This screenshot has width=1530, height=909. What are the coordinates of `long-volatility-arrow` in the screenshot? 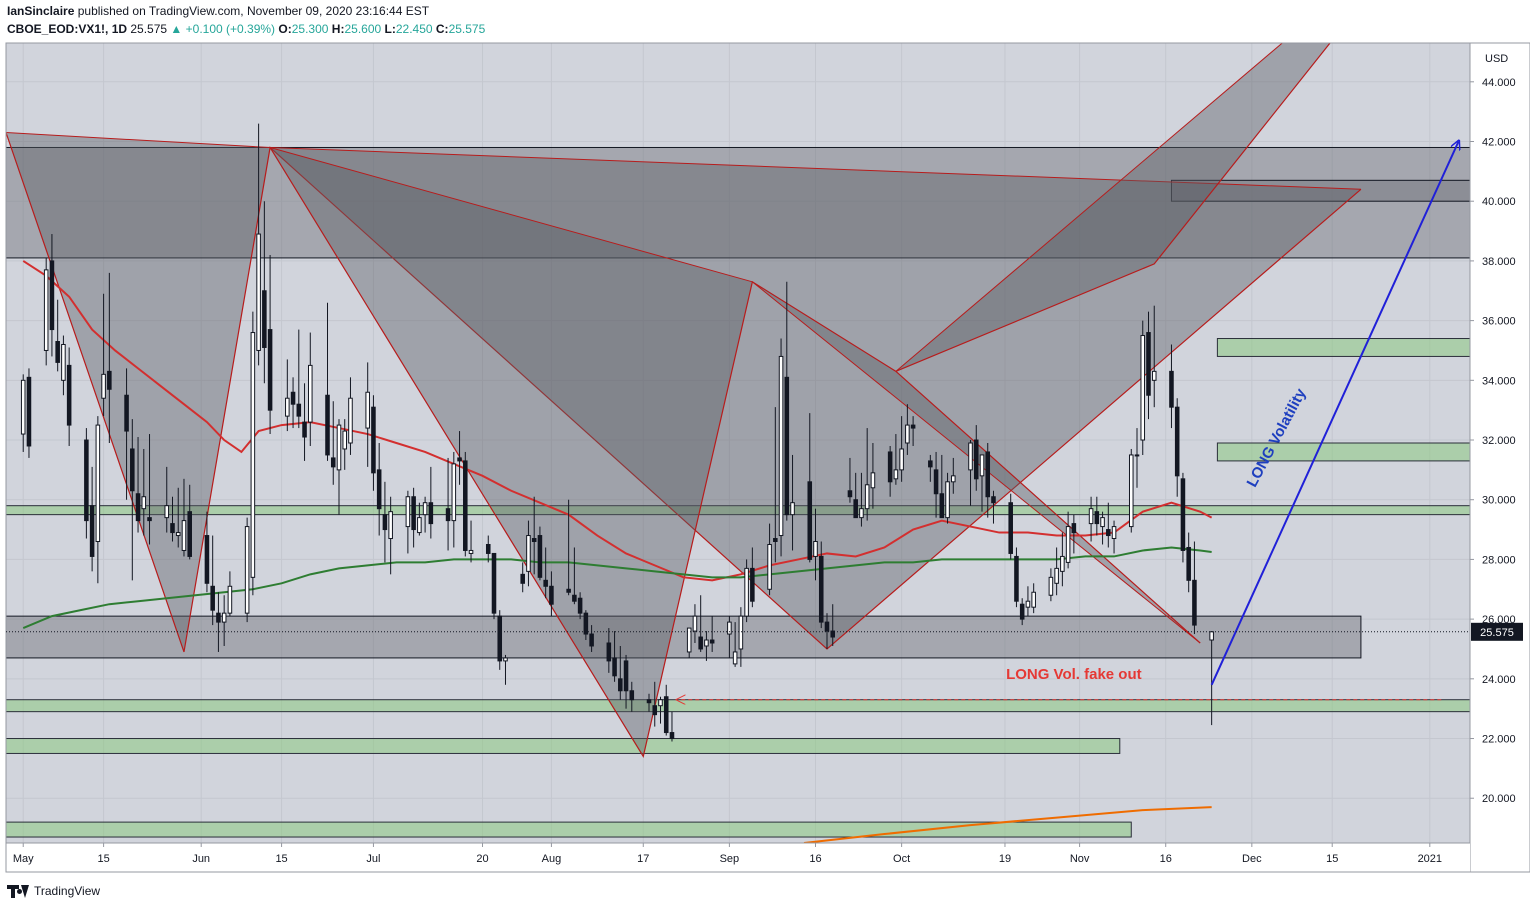 It's located at (1334, 414).